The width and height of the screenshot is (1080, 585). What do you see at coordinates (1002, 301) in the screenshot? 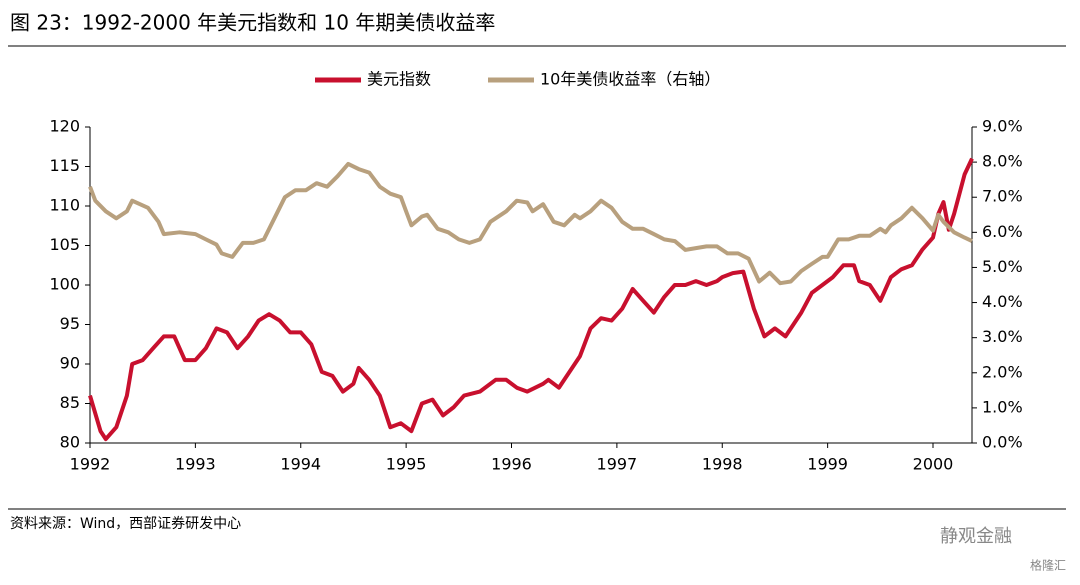
I see `y2-tick-label: 4.0%` at bounding box center [1002, 301].